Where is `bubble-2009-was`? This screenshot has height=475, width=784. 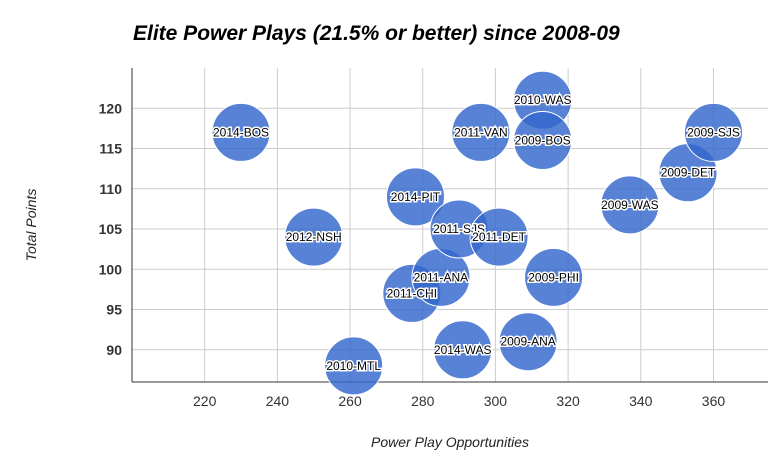 bubble-2009-was is located at coordinates (630, 205).